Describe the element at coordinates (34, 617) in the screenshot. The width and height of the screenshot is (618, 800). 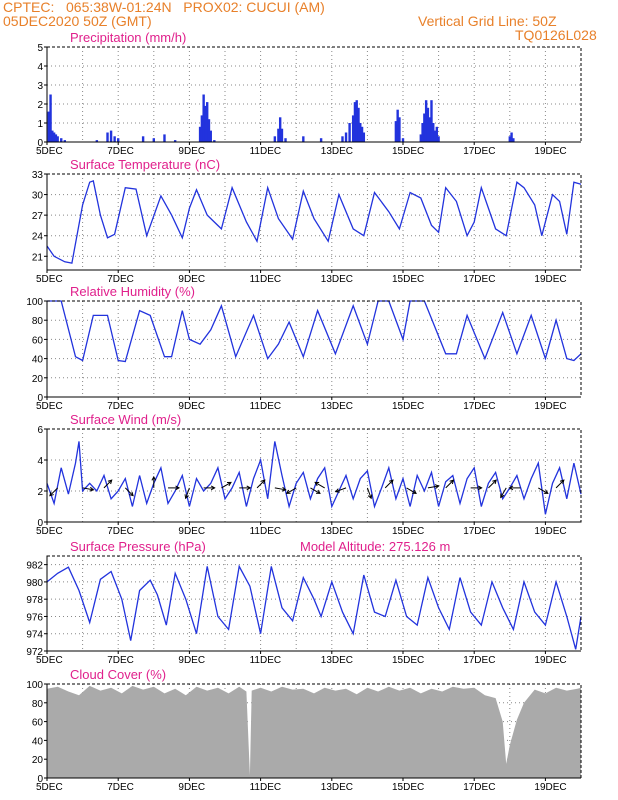
I see `y-tick-label: 976` at that location.